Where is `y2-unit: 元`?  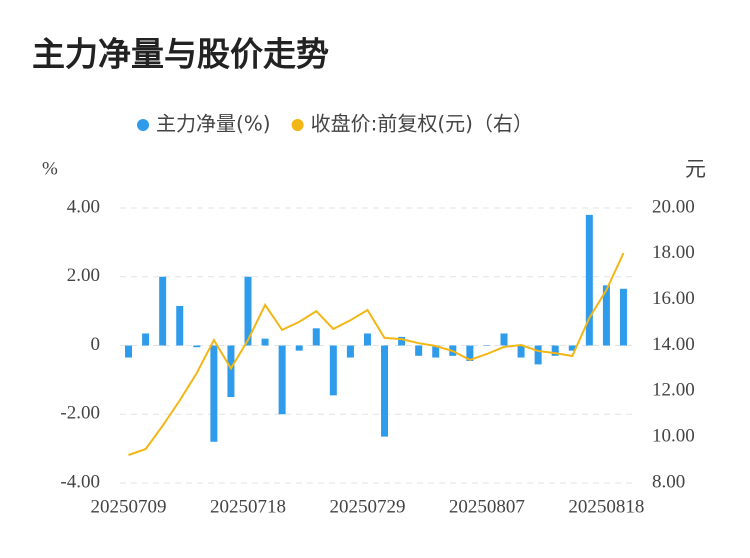 y2-unit: 元 is located at coordinates (695, 169).